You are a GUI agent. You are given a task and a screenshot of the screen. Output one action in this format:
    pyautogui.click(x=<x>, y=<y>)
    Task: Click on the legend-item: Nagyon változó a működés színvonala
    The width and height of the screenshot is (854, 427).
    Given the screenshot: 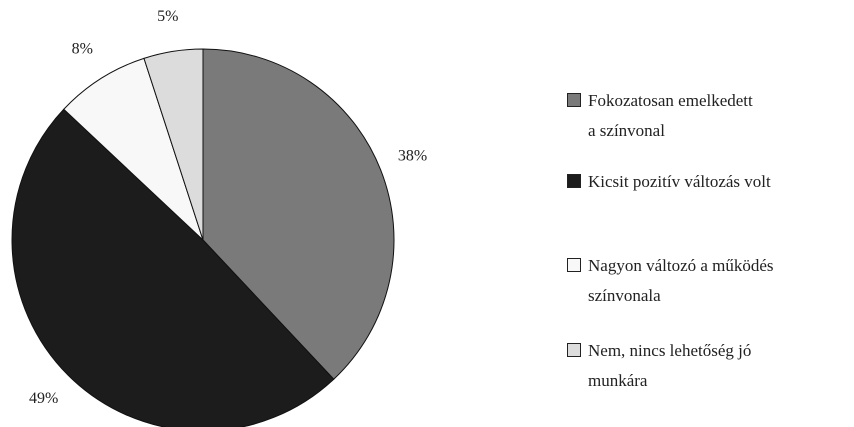 What is the action you would take?
    pyautogui.click(x=670, y=281)
    